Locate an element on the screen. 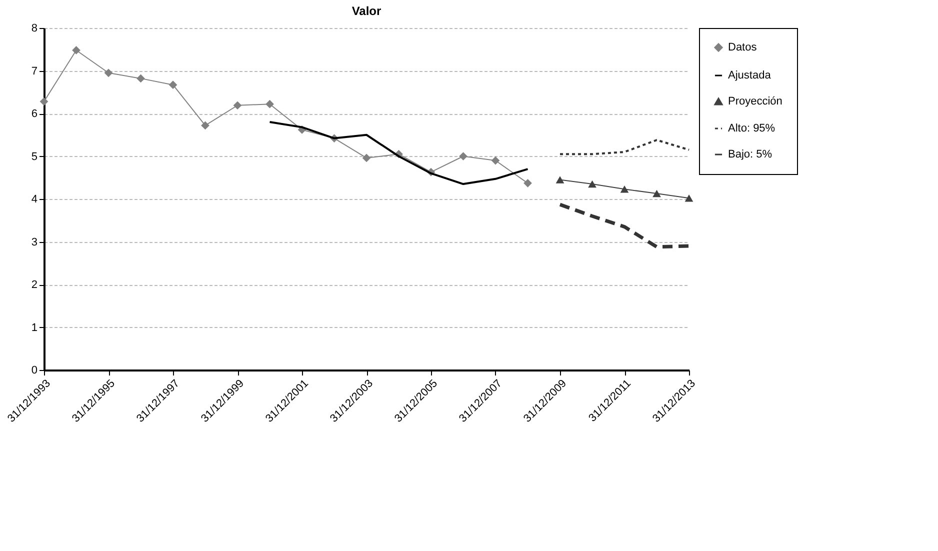 The width and height of the screenshot is (938, 551). legend-label: Alto: 95% is located at coordinates (752, 128).